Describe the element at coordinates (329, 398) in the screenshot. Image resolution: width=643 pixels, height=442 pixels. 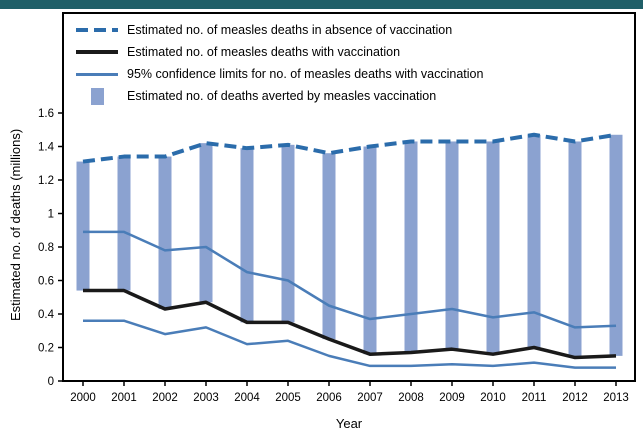
I see `svg-text: 2006` at that location.